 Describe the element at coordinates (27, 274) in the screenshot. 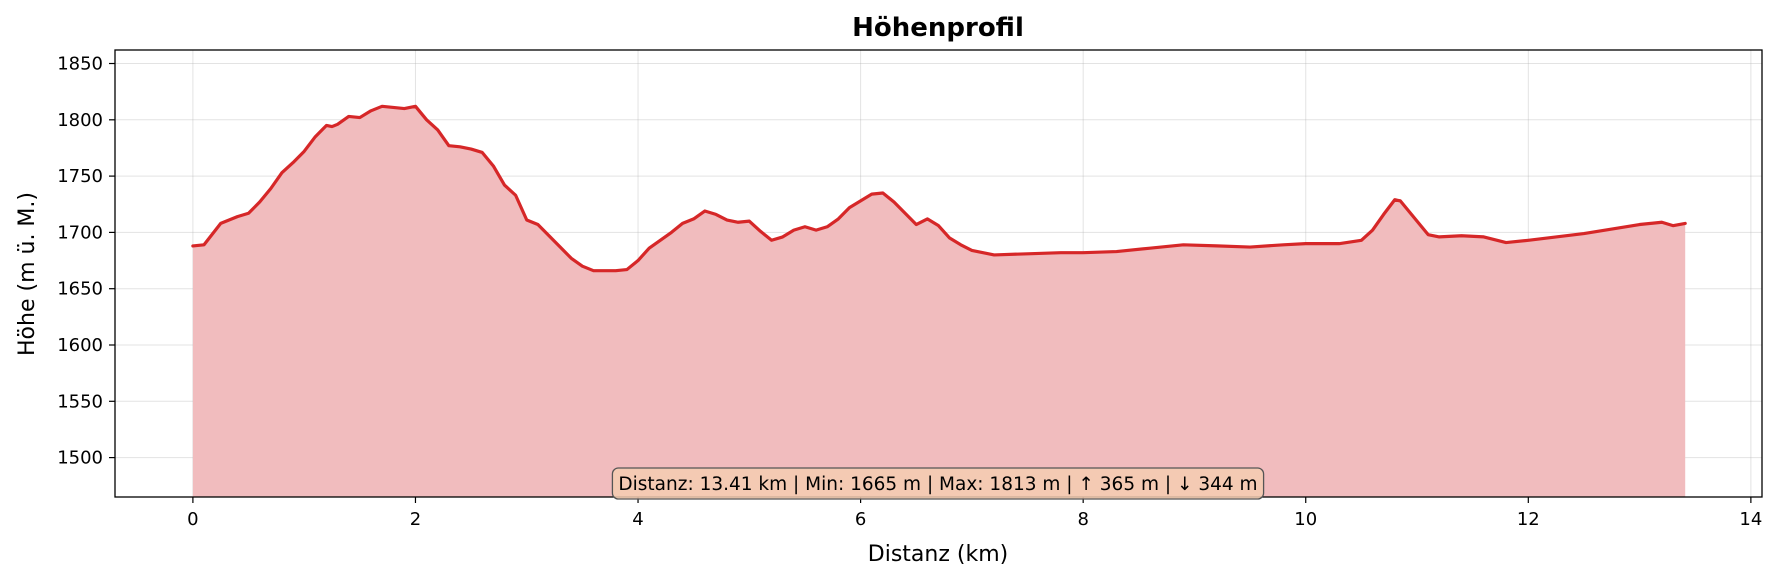

I see `y-axis-label: Höhe (m ü. M.)` at that location.